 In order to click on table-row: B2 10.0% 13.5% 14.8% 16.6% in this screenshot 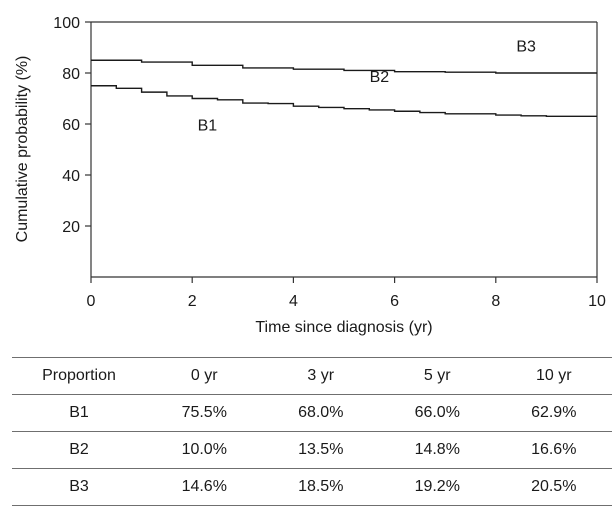, I will do `click(312, 450)`.